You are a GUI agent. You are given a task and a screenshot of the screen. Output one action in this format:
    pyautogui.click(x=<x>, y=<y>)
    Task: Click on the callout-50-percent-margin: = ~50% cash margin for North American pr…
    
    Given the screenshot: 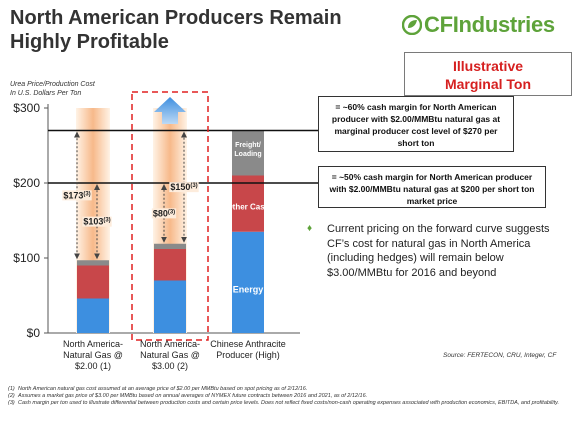 What is the action you would take?
    pyautogui.click(x=432, y=187)
    